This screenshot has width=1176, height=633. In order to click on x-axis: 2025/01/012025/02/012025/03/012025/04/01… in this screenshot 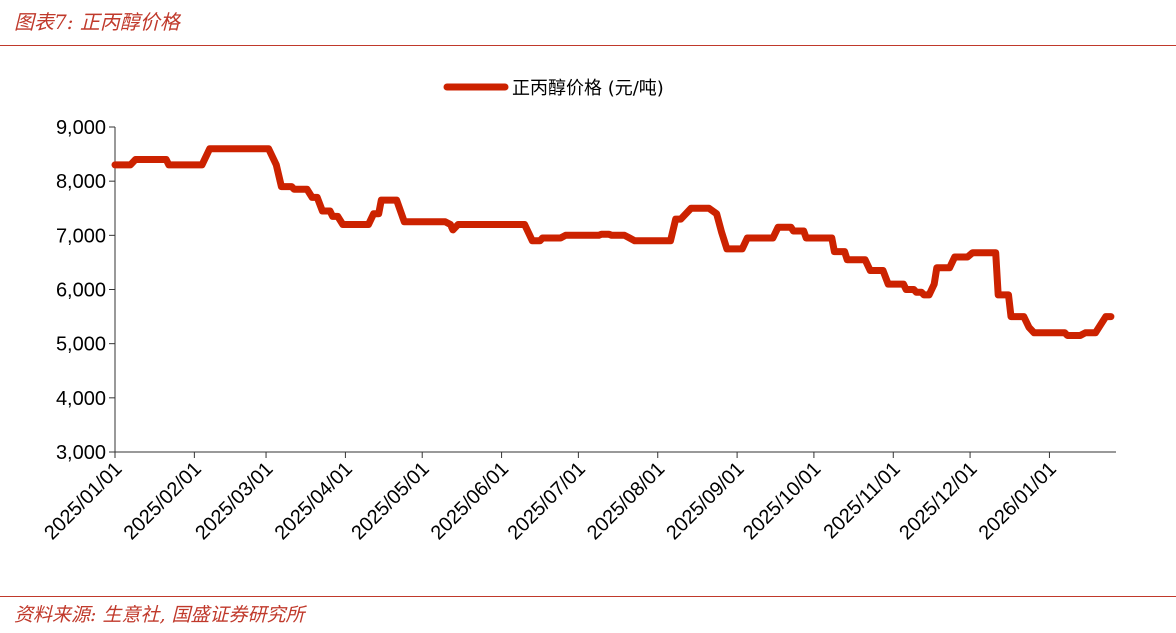, I will do `click(578, 497)`.